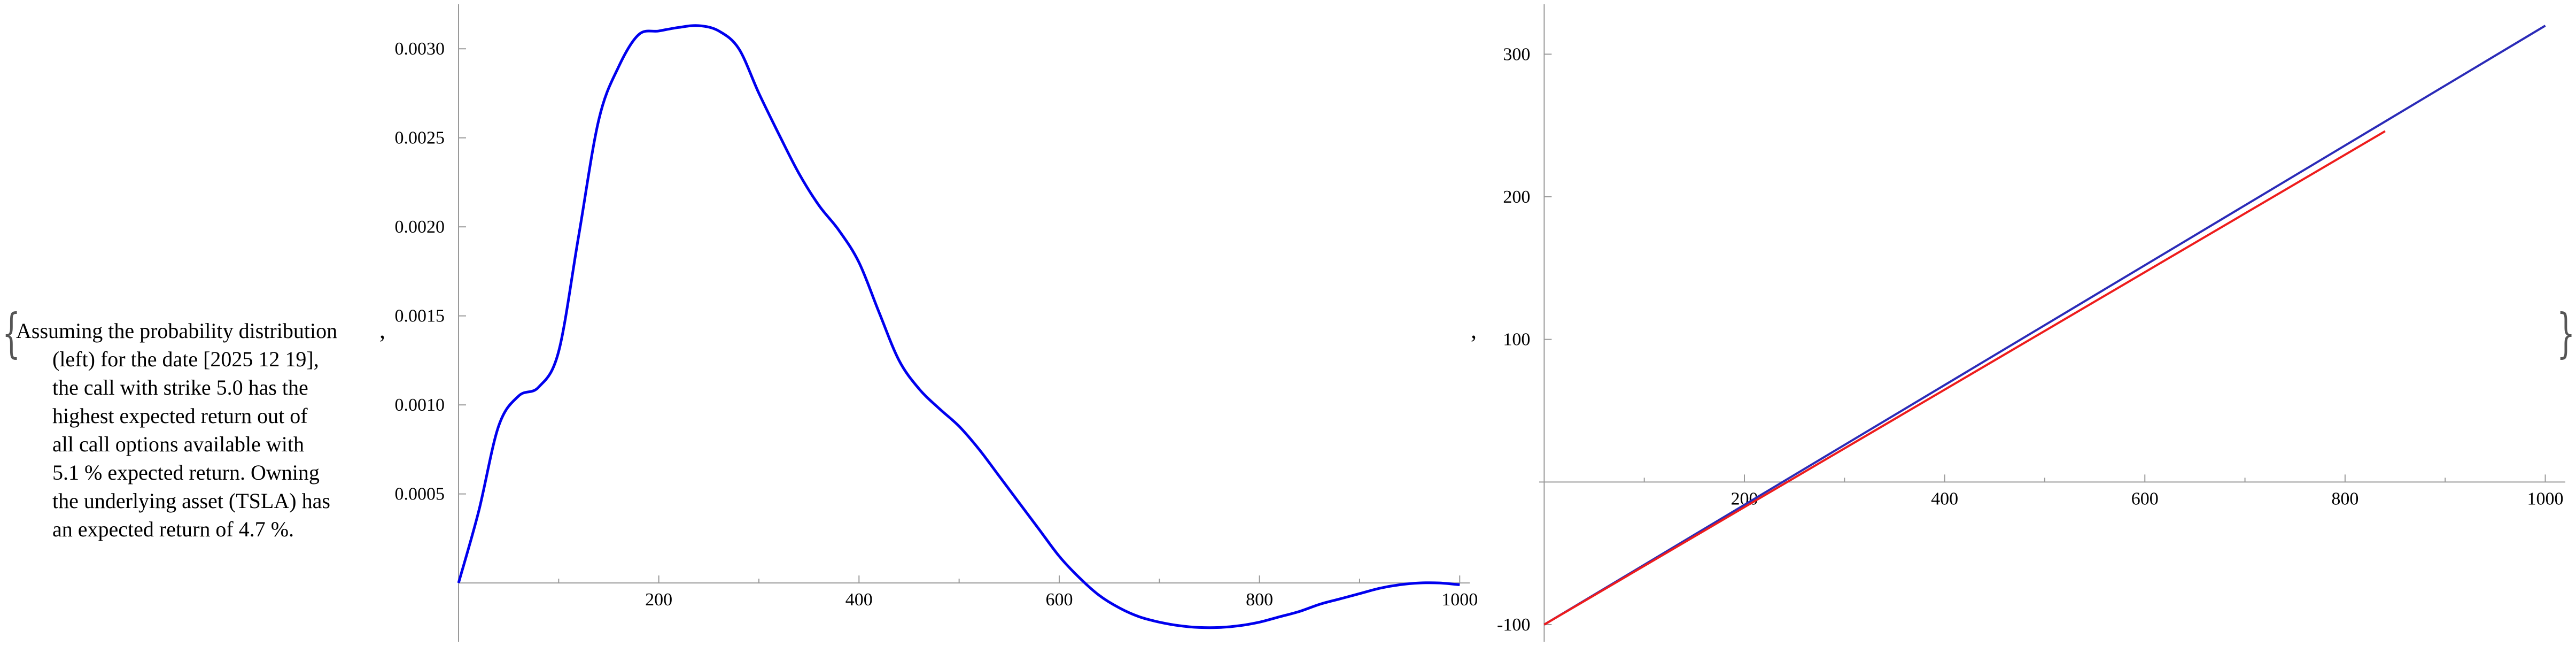 The image size is (2576, 646). Describe the element at coordinates (420, 49) in the screenshot. I see `y-tick-label: 0.0030` at that location.